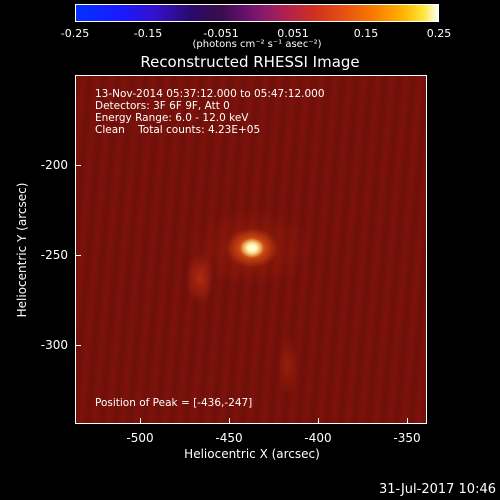 The width and height of the screenshot is (500, 500). I want to click on y-tick-label: -300, so click(54, 345).